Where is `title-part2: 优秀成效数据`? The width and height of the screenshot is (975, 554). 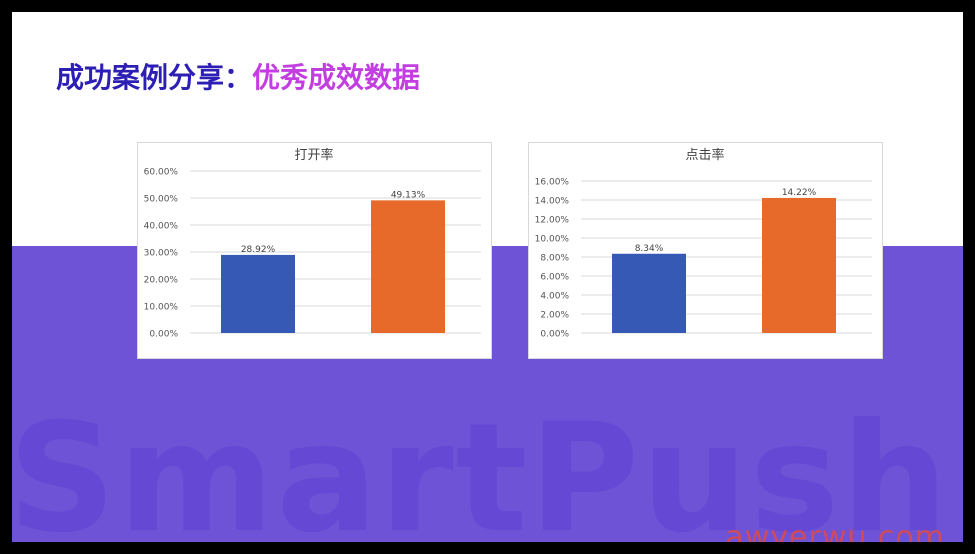 title-part2: 优秀成效数据 is located at coordinates (336, 77).